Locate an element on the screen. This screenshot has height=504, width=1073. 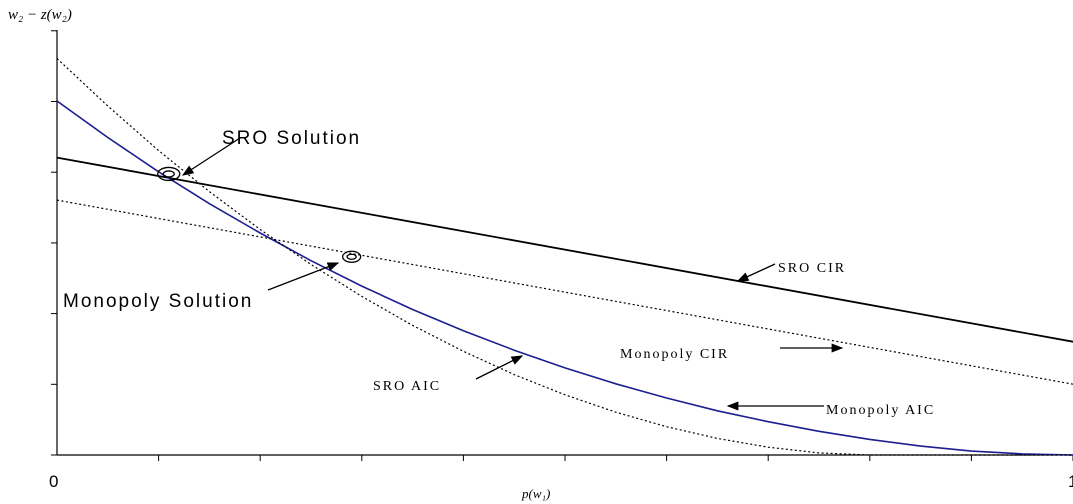
x-tick-label-min: 0 is located at coordinates (53, 481).